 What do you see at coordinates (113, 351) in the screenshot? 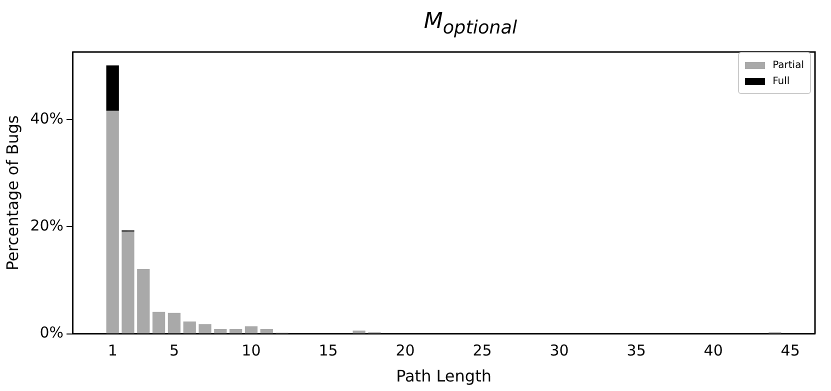
I see `x-tick-label: 1` at bounding box center [113, 351].